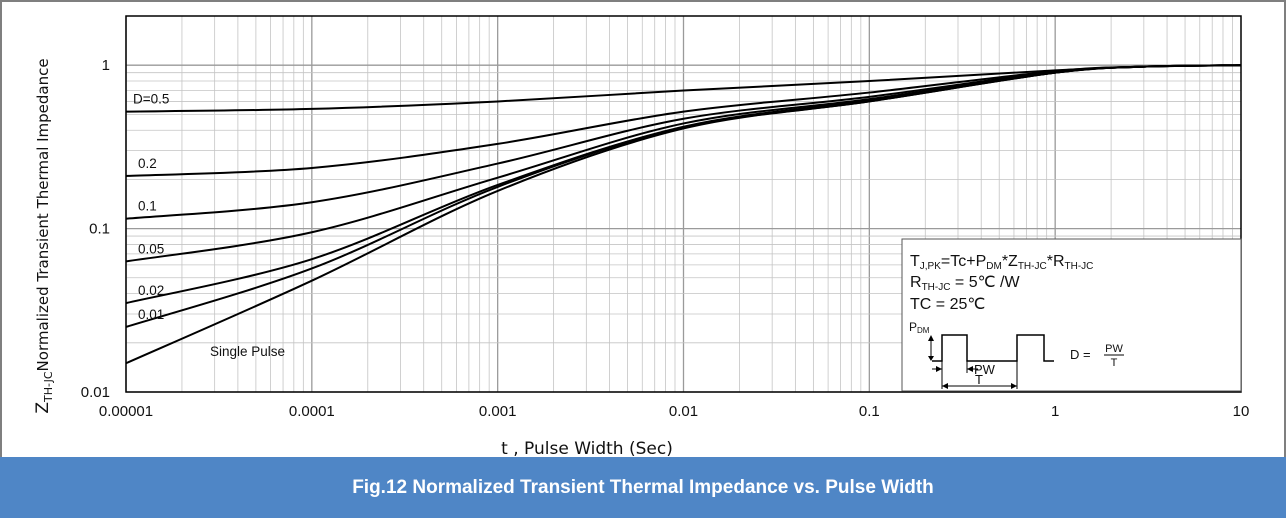  Describe the element at coordinates (1079, 266) in the screenshot. I see `formula-r-sub: TH-JC` at that location.